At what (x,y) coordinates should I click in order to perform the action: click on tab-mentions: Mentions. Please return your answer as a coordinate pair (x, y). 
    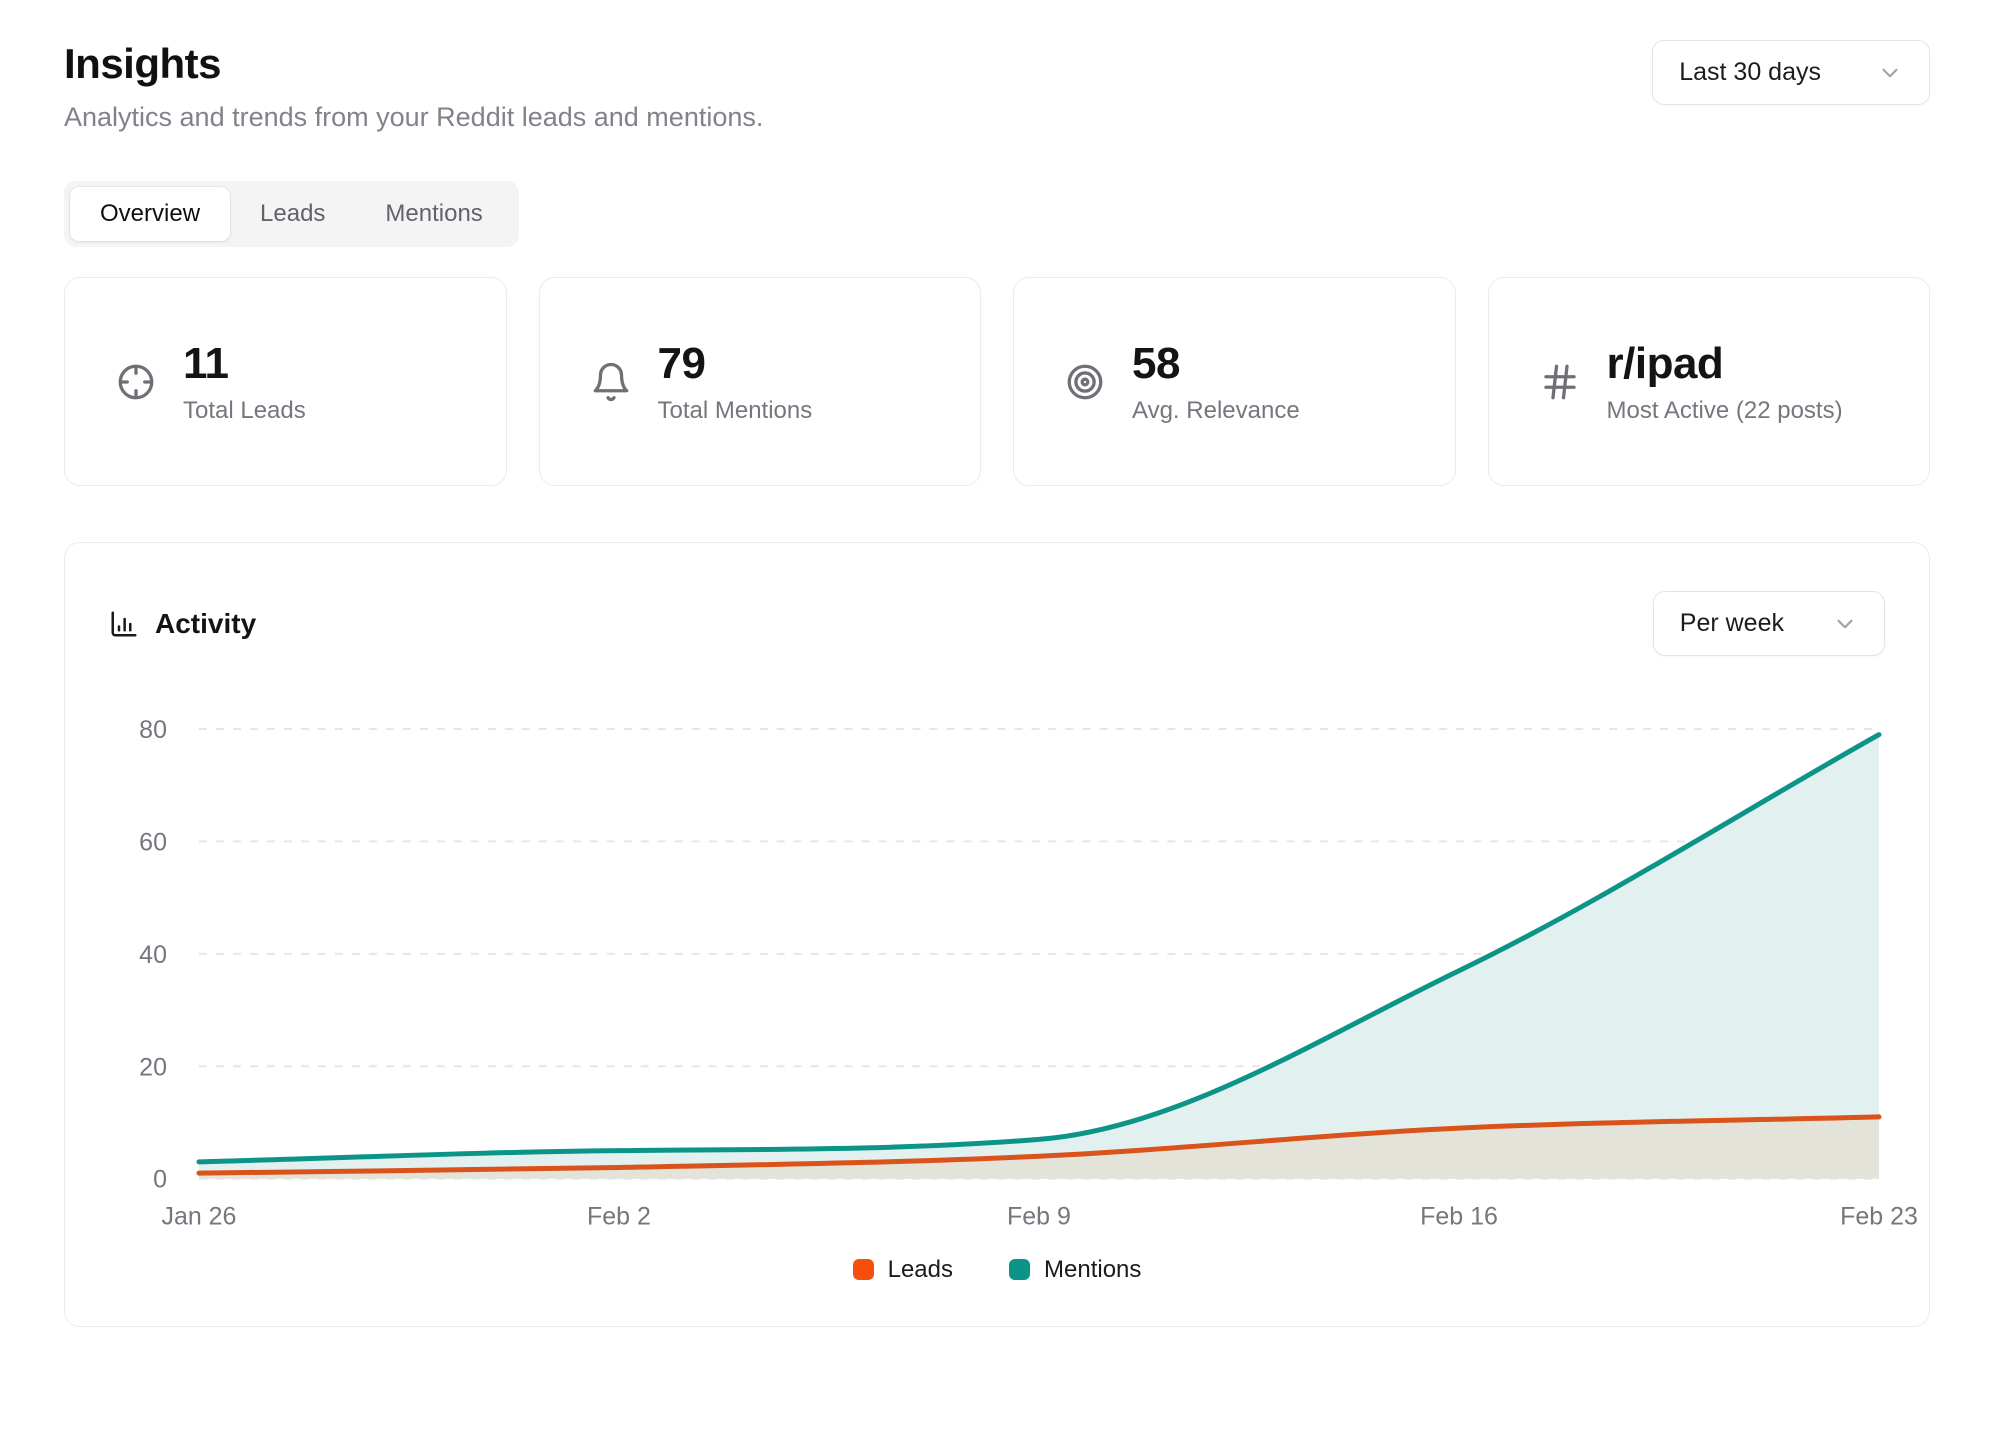
    Looking at the image, I should click on (434, 213).